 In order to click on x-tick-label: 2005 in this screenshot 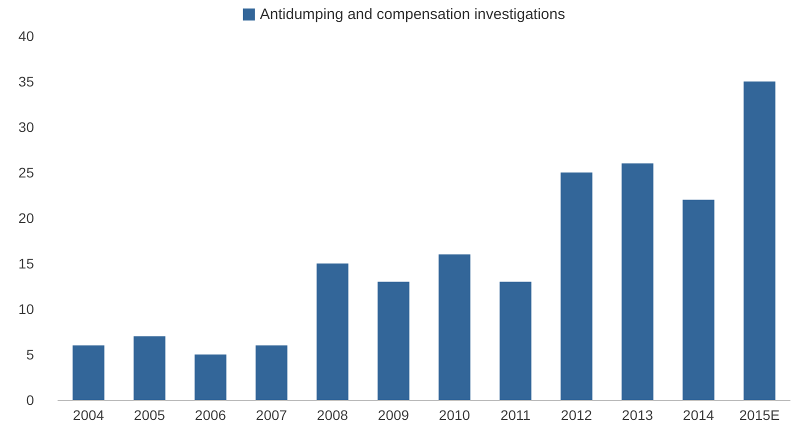, I will do `click(150, 415)`.